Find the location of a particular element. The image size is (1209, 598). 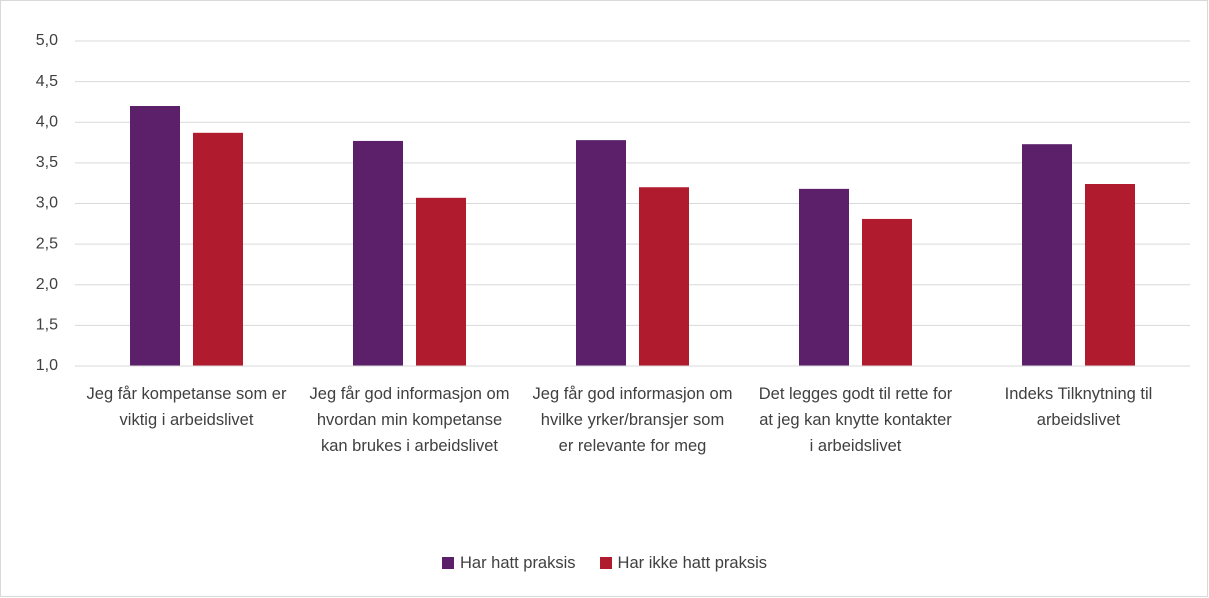

y-tick-label: 3,0 is located at coordinates (47, 203).